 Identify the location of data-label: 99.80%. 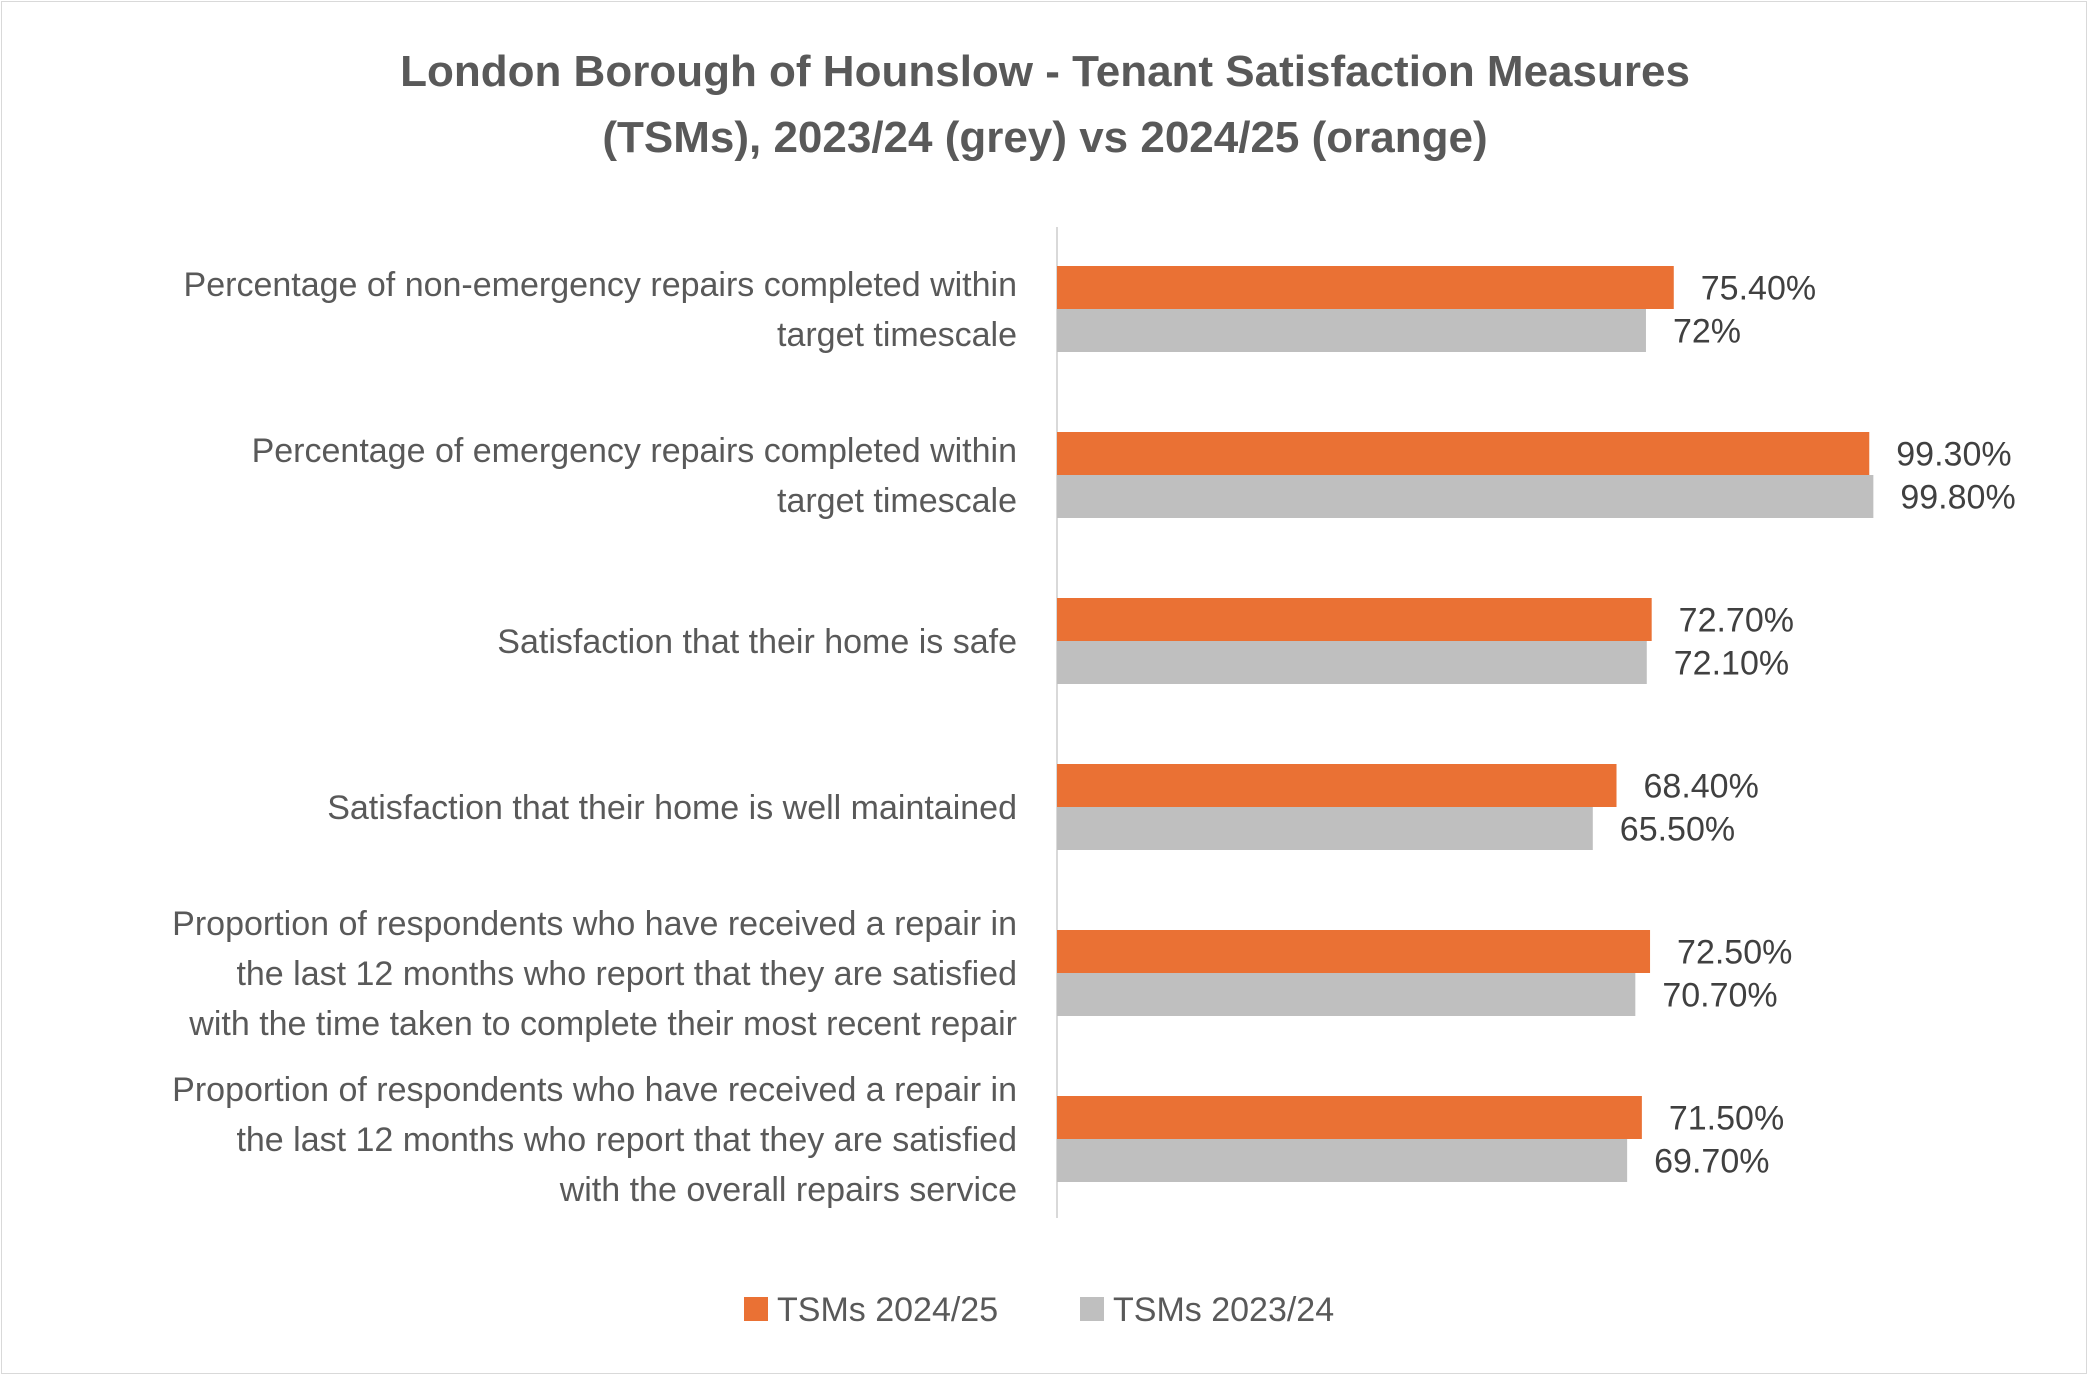
(1957, 498).